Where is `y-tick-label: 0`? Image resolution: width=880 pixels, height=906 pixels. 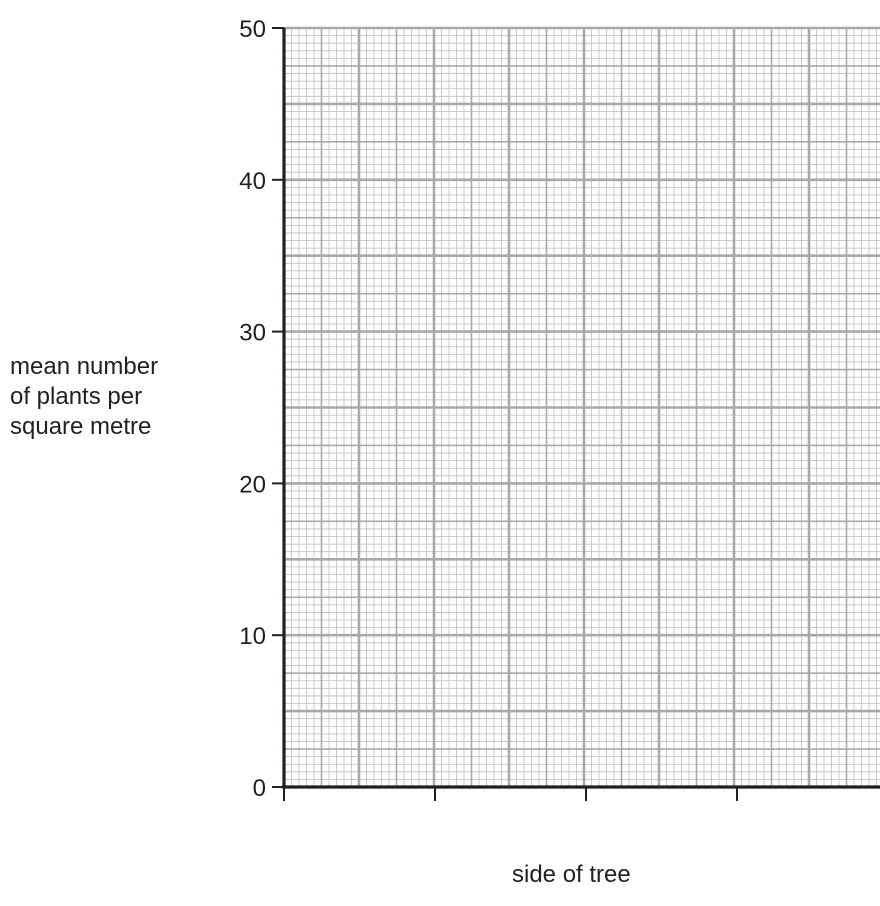 y-tick-label: 0 is located at coordinates (259, 788).